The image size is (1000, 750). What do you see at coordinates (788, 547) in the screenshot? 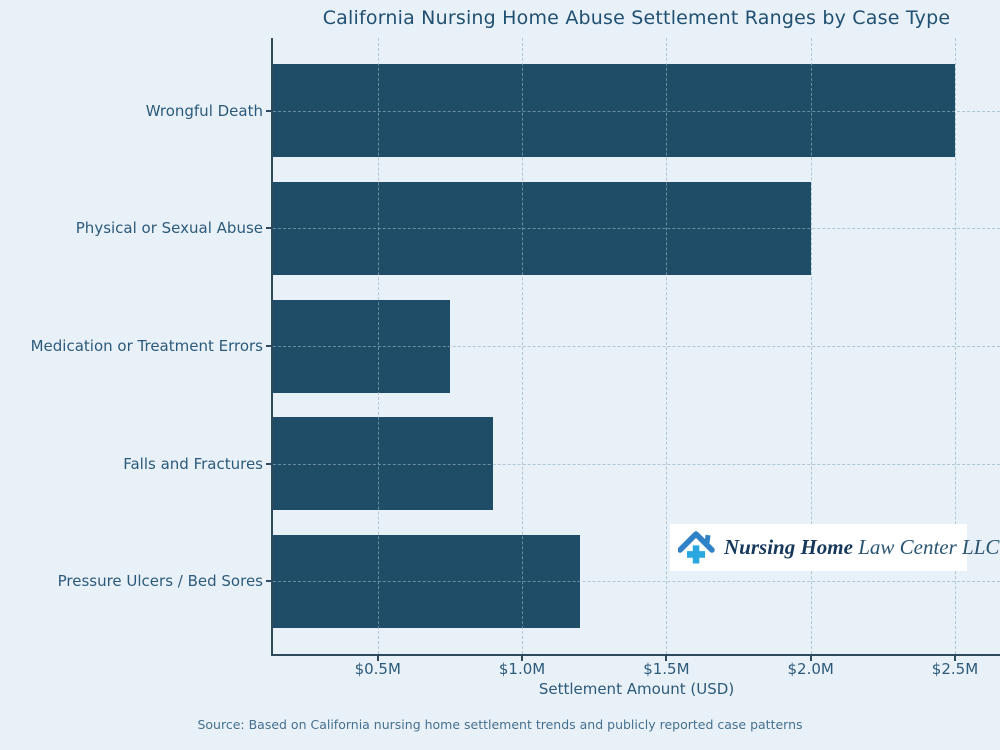
I see `brand-name-bold: Nursing Home` at bounding box center [788, 547].